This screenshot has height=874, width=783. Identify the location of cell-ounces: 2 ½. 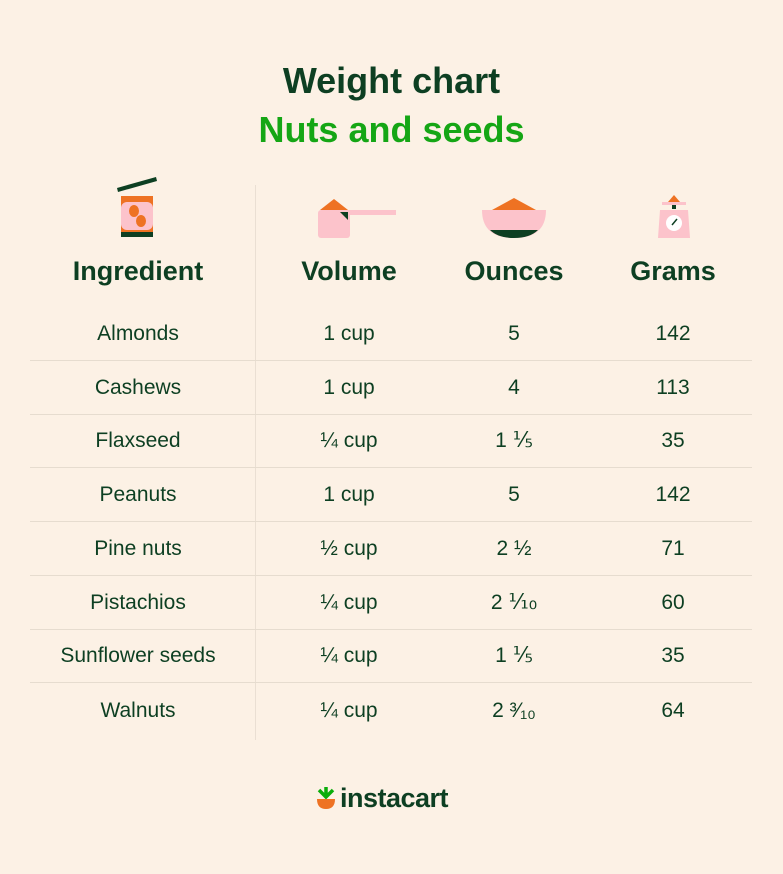
(514, 548).